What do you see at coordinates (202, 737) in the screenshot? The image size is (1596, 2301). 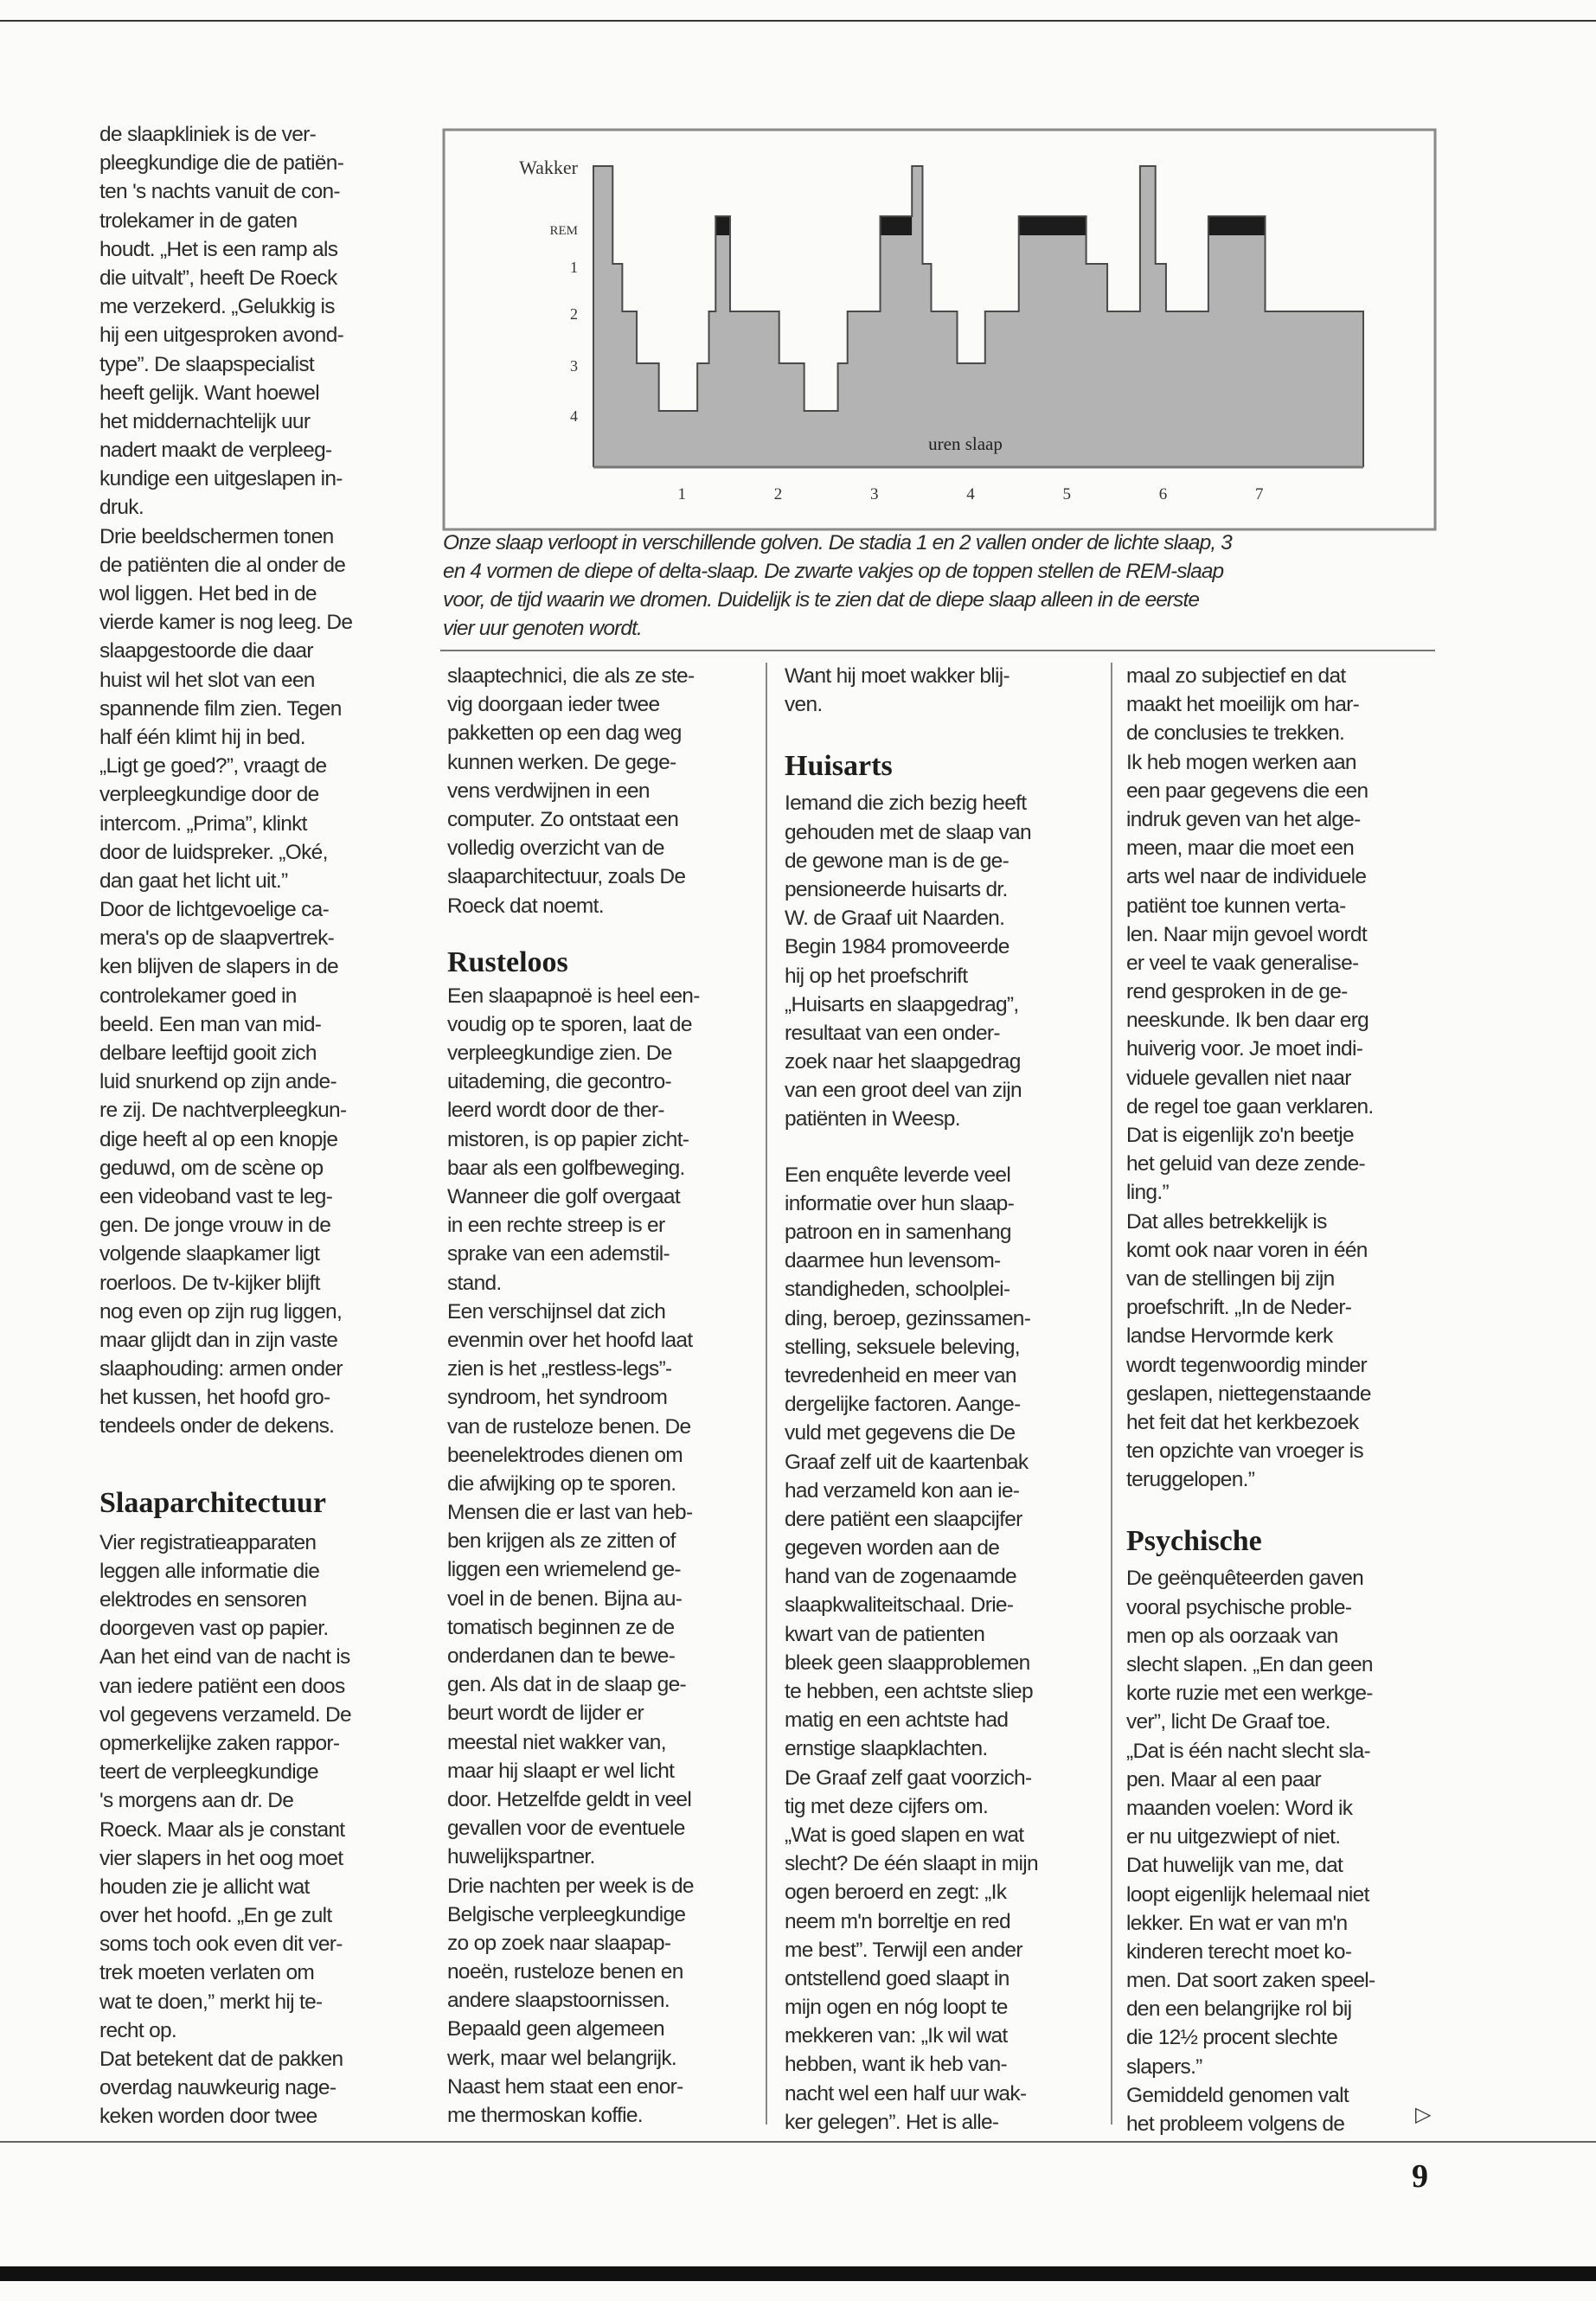 I see `text-line: half één klimt hij in bed.` at bounding box center [202, 737].